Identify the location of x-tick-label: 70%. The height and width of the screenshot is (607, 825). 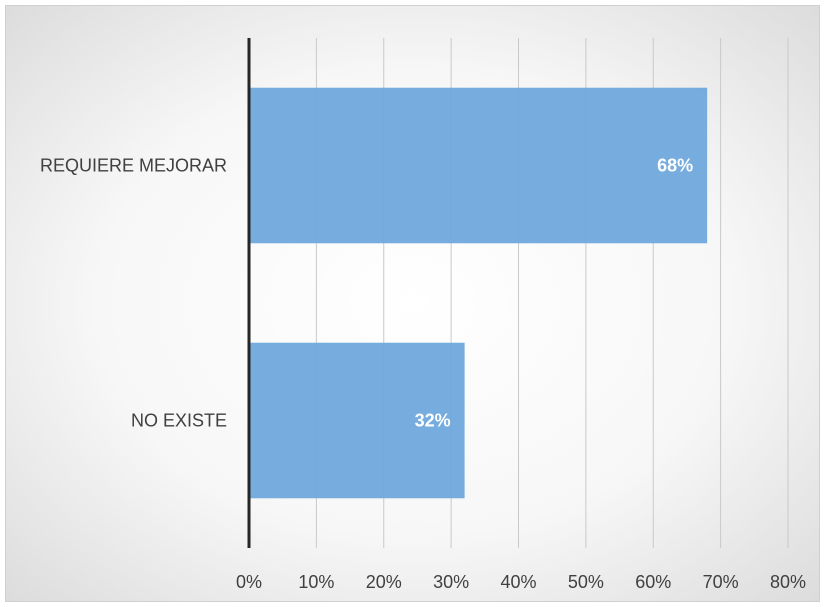
(721, 582).